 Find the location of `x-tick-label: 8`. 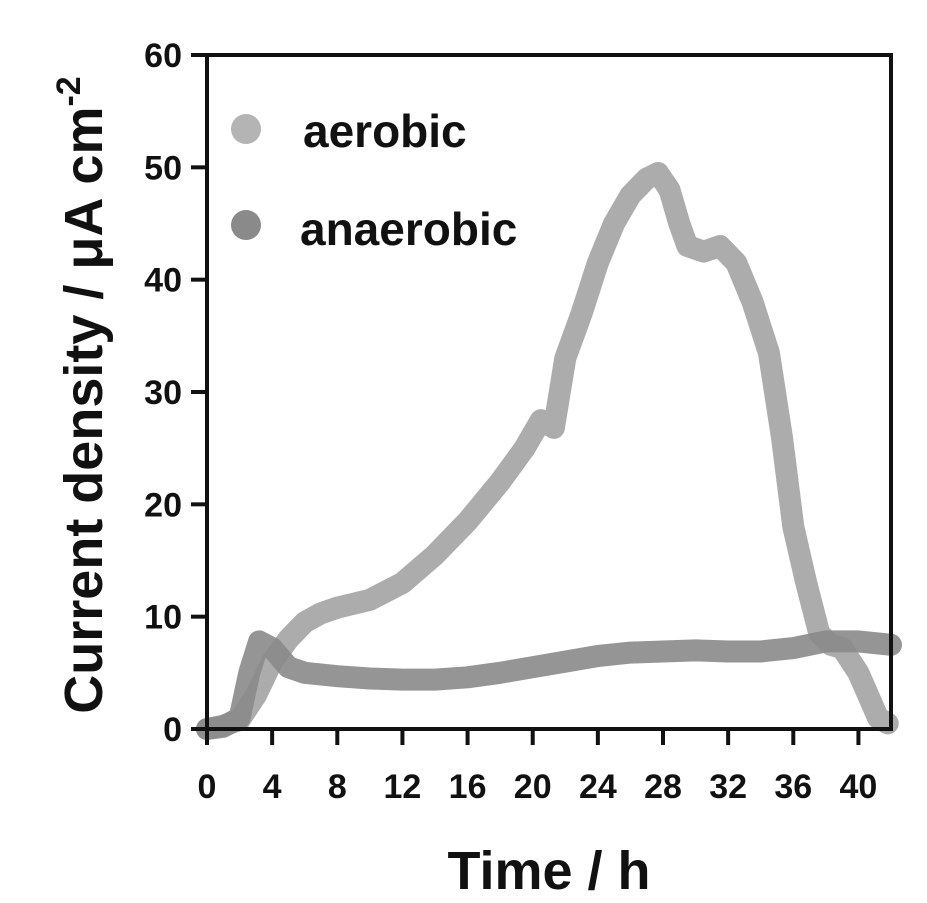

x-tick-label: 8 is located at coordinates (337, 787).